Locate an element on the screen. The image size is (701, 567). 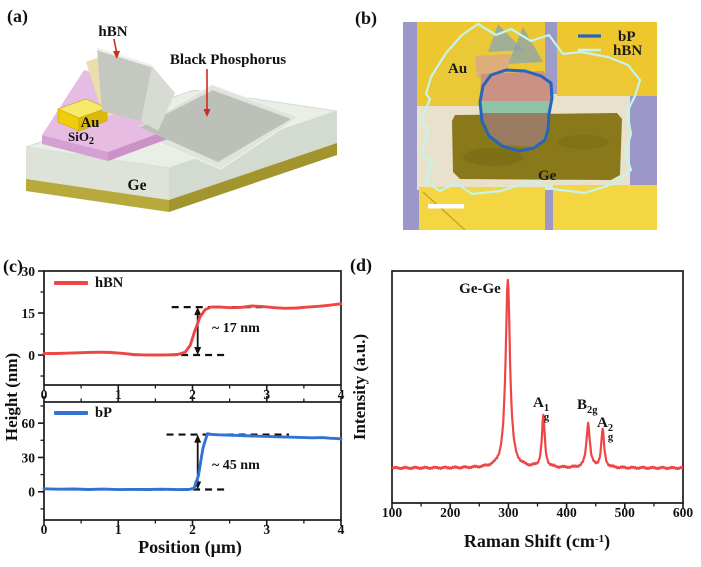
au-pad-bottom-right is located at coordinates (605, 207).